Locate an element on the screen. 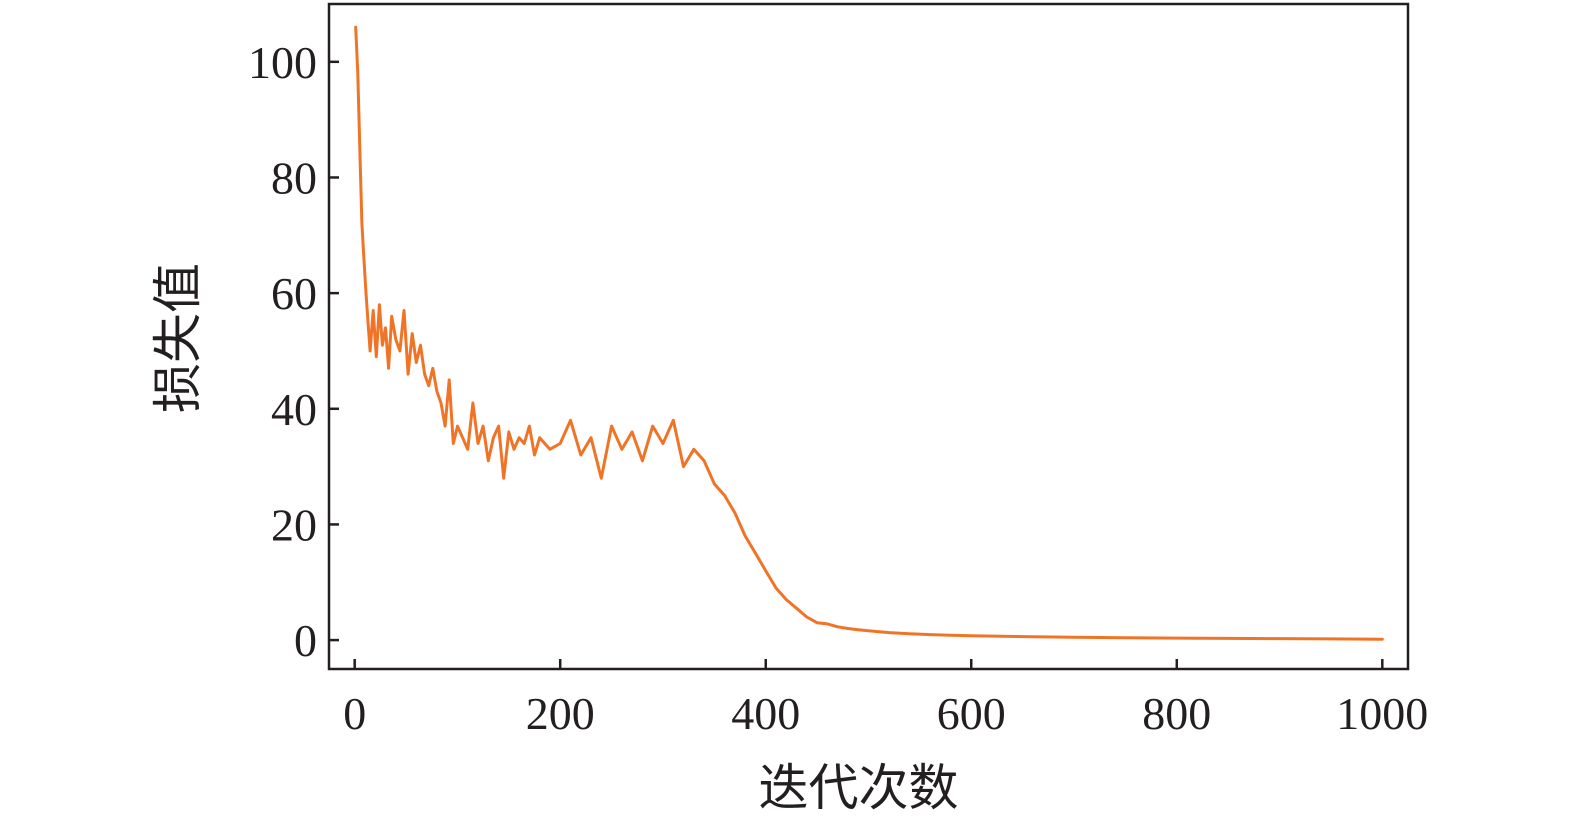 The image size is (1575, 828). x-tick-label: 0 is located at coordinates (354, 713).